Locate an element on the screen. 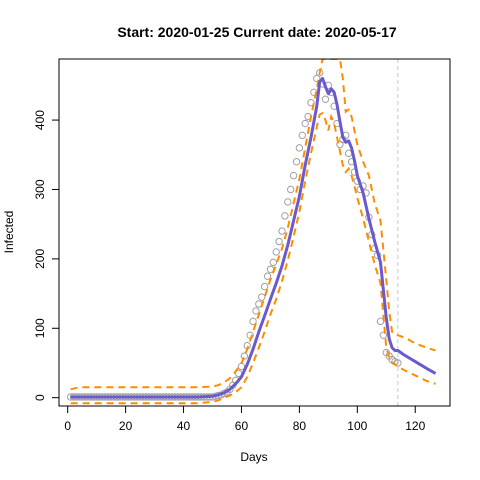  y-tick-label: 0 is located at coordinates (40, 397).